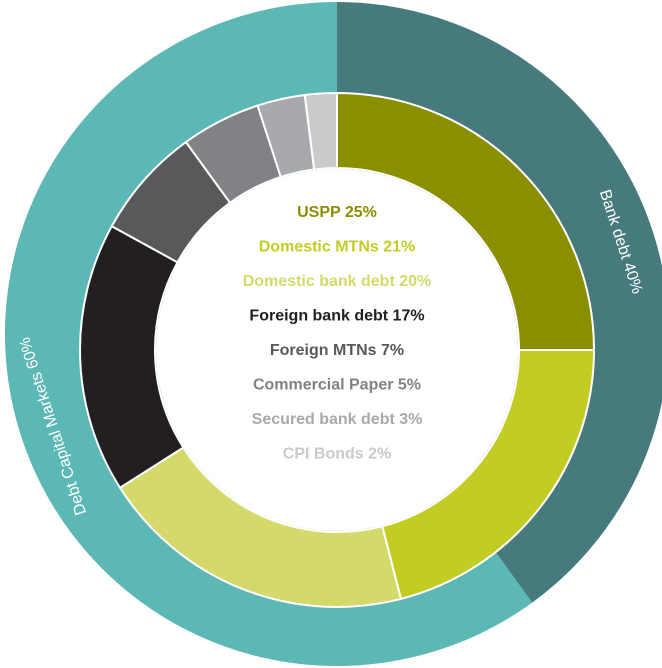 The width and height of the screenshot is (662, 668). Describe the element at coordinates (320, 131) in the screenshot. I see `inner-slice` at that location.